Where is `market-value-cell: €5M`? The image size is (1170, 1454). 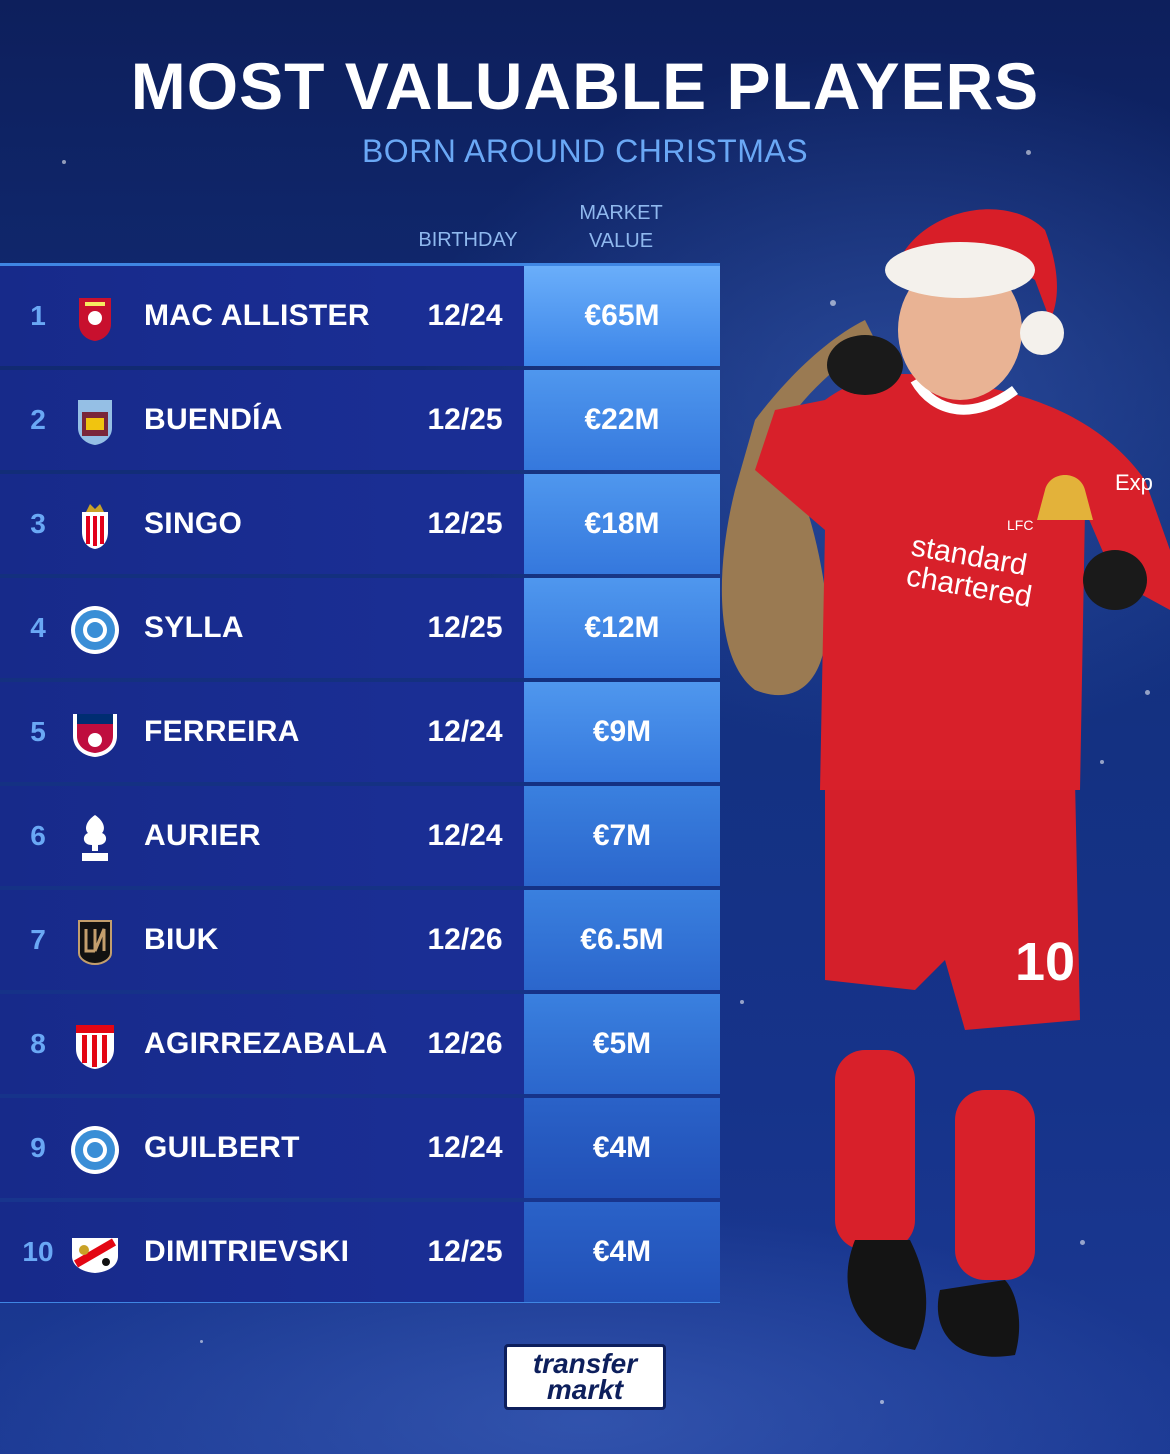
market-value-cell: €5M is located at coordinates (622, 1044).